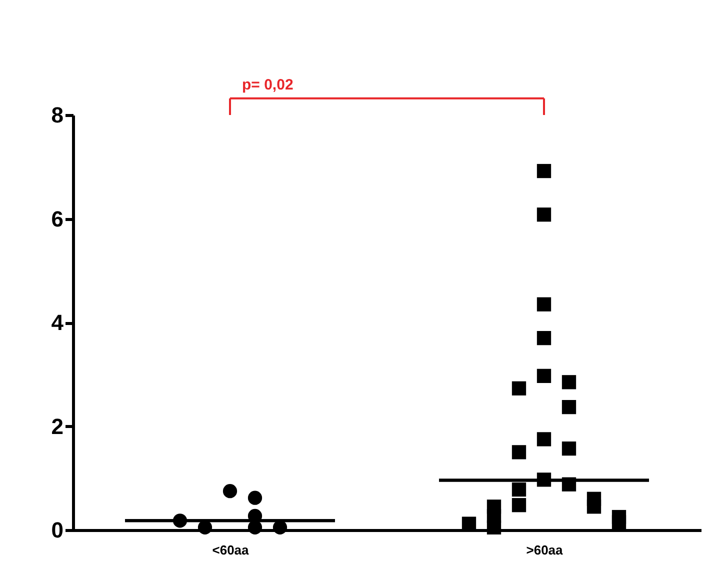  What do you see at coordinates (268, 85) in the screenshot?
I see `text: p= 0,02` at bounding box center [268, 85].